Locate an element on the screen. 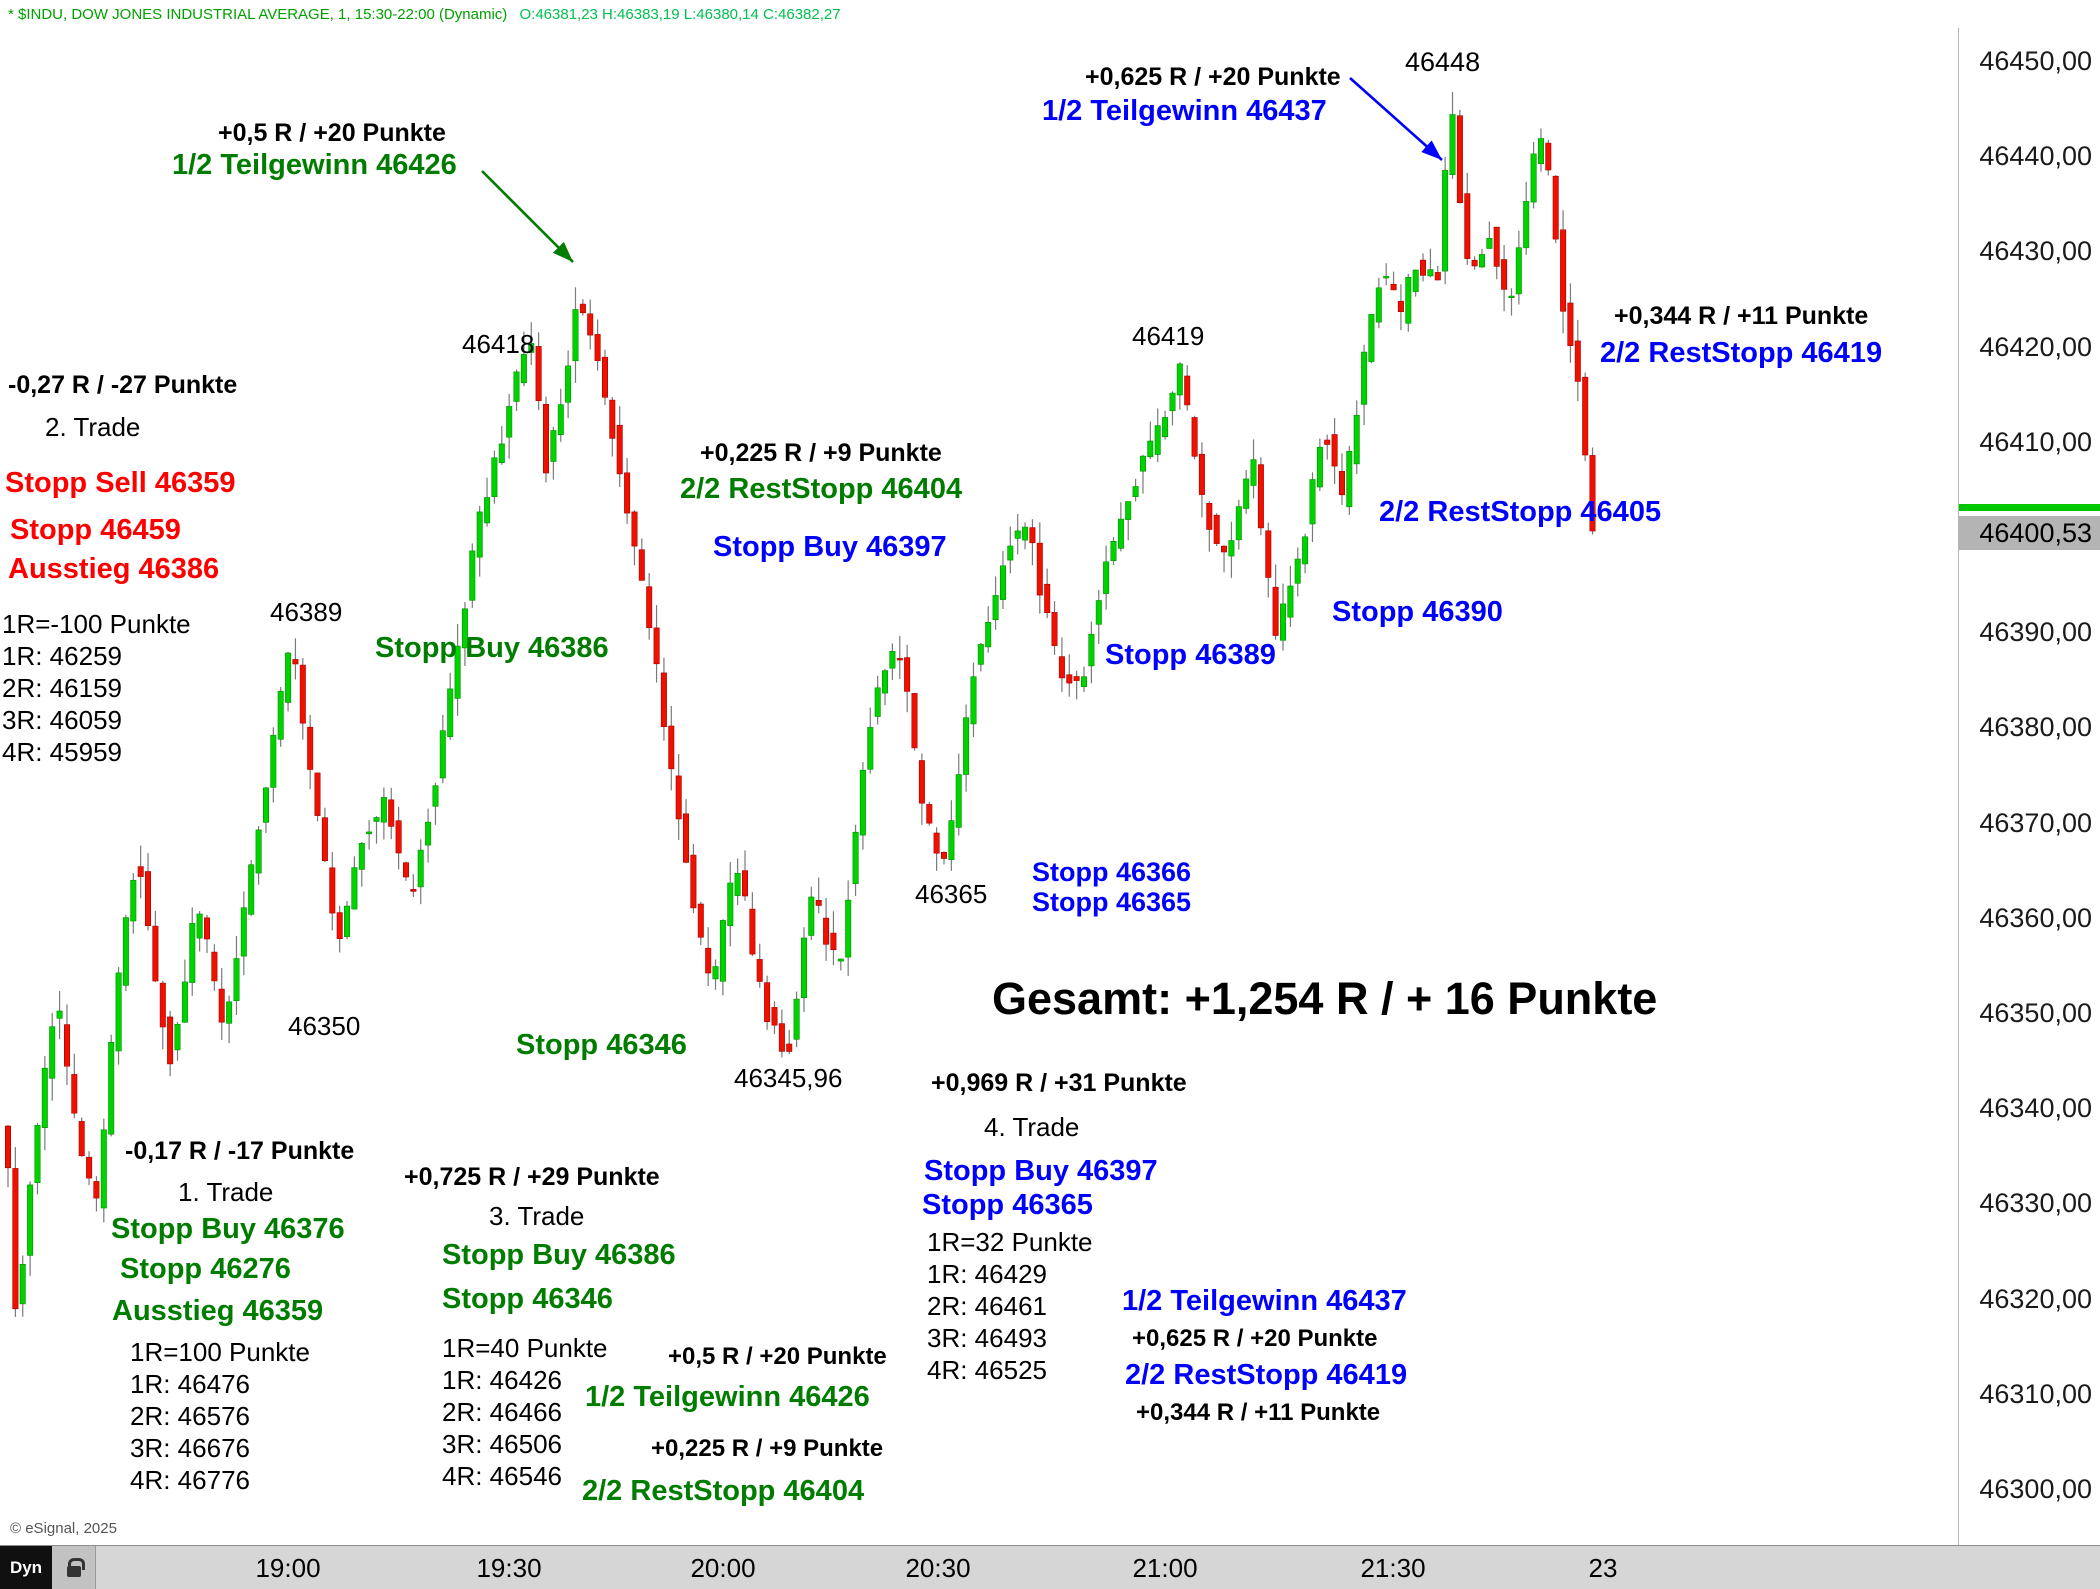 This screenshot has width=2100, height=1589. chart-annotation: 1R=100 Punkte is located at coordinates (220, 1352).